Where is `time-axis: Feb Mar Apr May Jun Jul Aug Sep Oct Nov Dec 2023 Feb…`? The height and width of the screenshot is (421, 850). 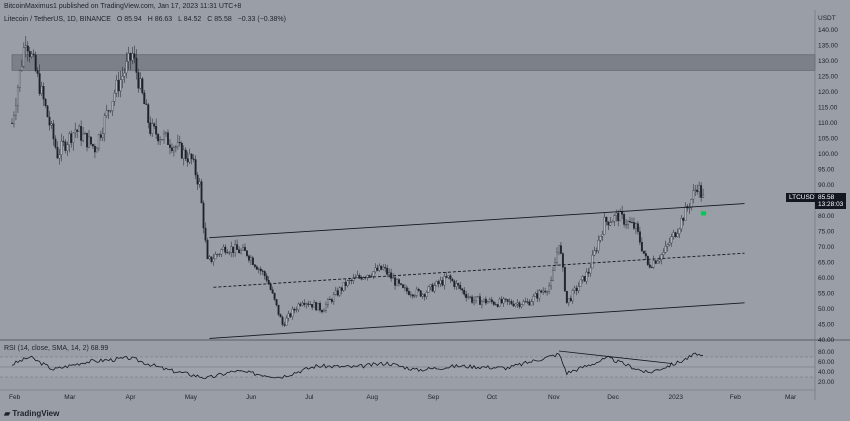 time-axis: Feb Mar Apr May Jun Jul Aug Sep Oct Nov Dec 2023 Feb… is located at coordinates (403, 397).